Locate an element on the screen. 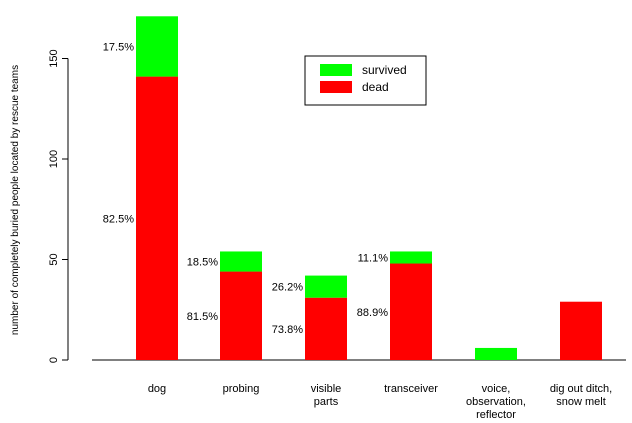  percent-label-dead: 73.8% is located at coordinates (287, 330).